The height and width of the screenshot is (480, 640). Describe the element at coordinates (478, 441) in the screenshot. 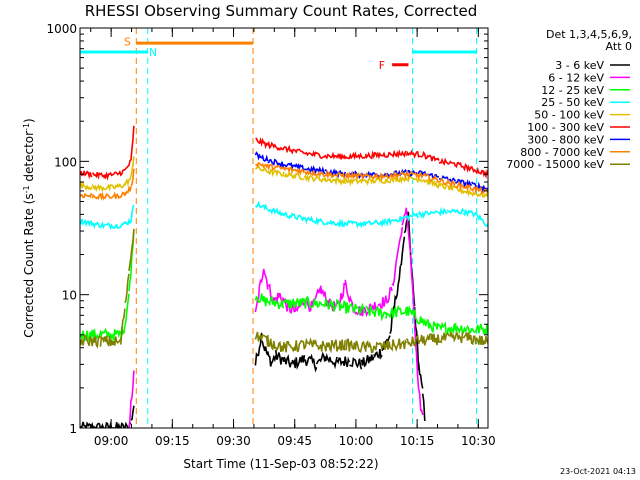

I see `x-tick-label: 10:30` at that location.